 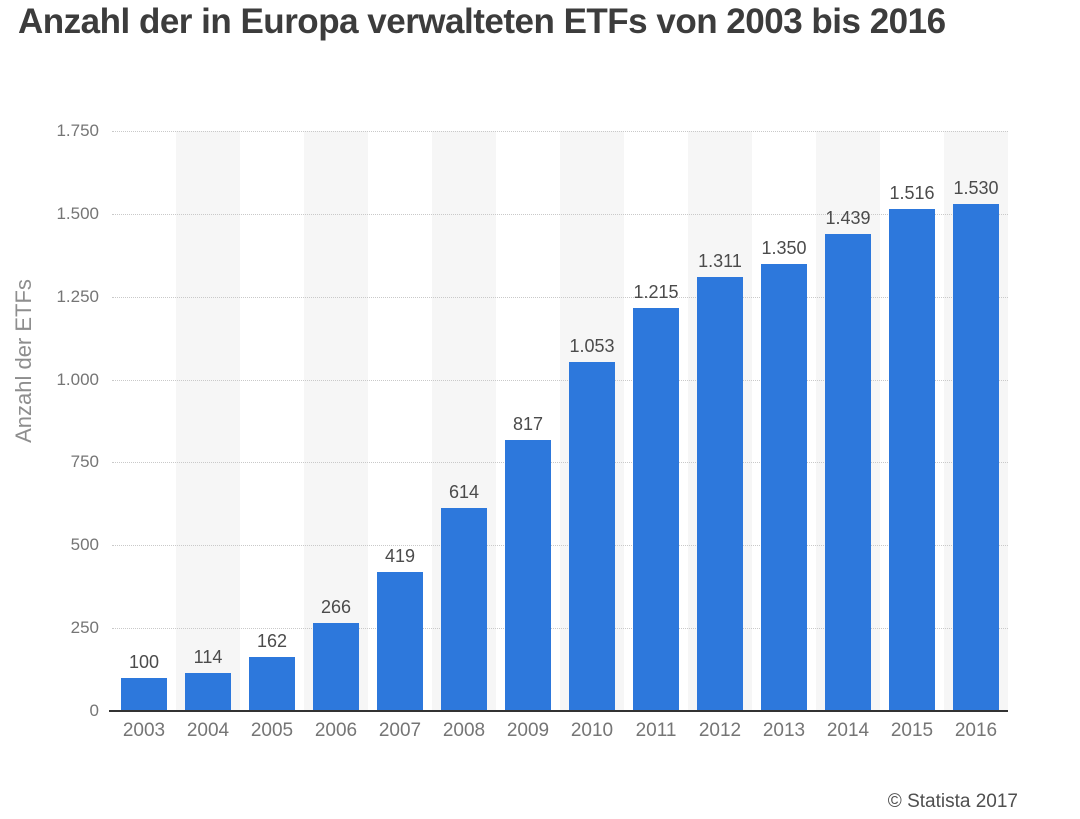 I want to click on bar-value-label-2015: 1.516, so click(x=912, y=192).